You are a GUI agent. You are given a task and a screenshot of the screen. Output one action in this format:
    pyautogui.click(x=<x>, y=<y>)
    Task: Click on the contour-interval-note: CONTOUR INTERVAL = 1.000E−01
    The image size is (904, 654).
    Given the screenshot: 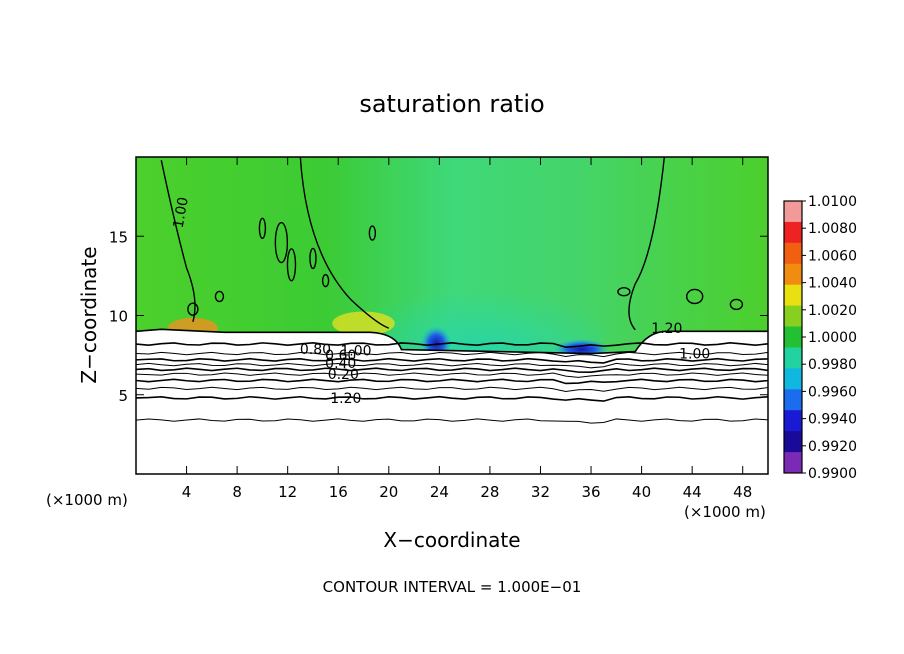 What is the action you would take?
    pyautogui.click(x=452, y=587)
    